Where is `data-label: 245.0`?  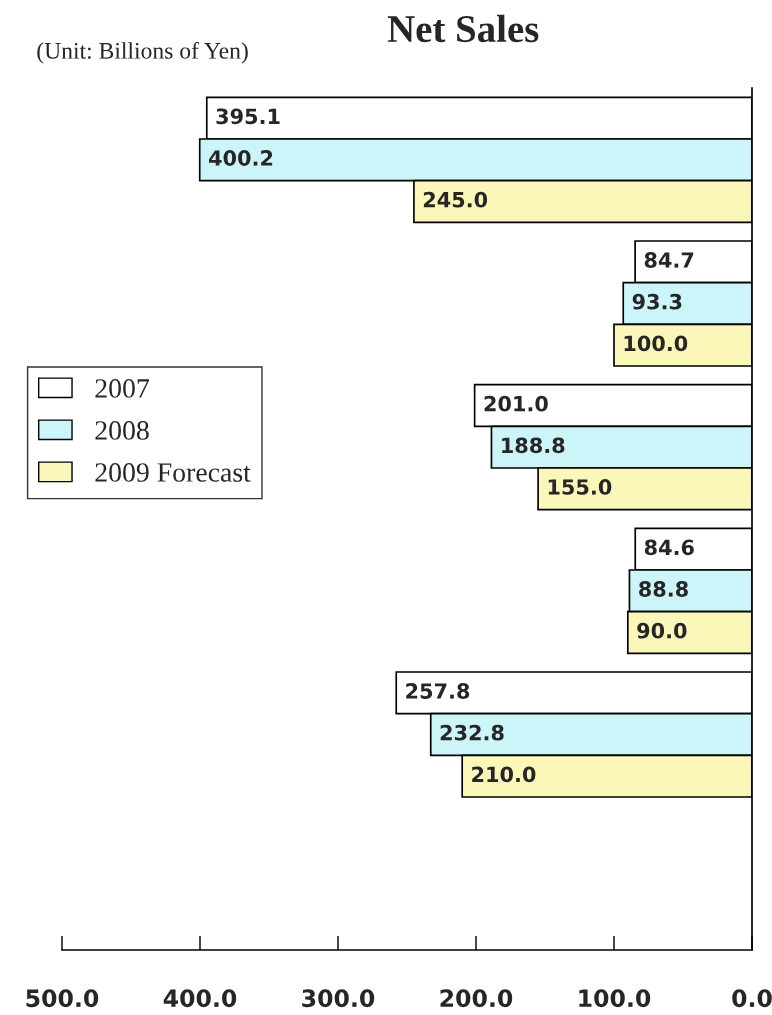
data-label: 245.0 is located at coordinates (455, 199).